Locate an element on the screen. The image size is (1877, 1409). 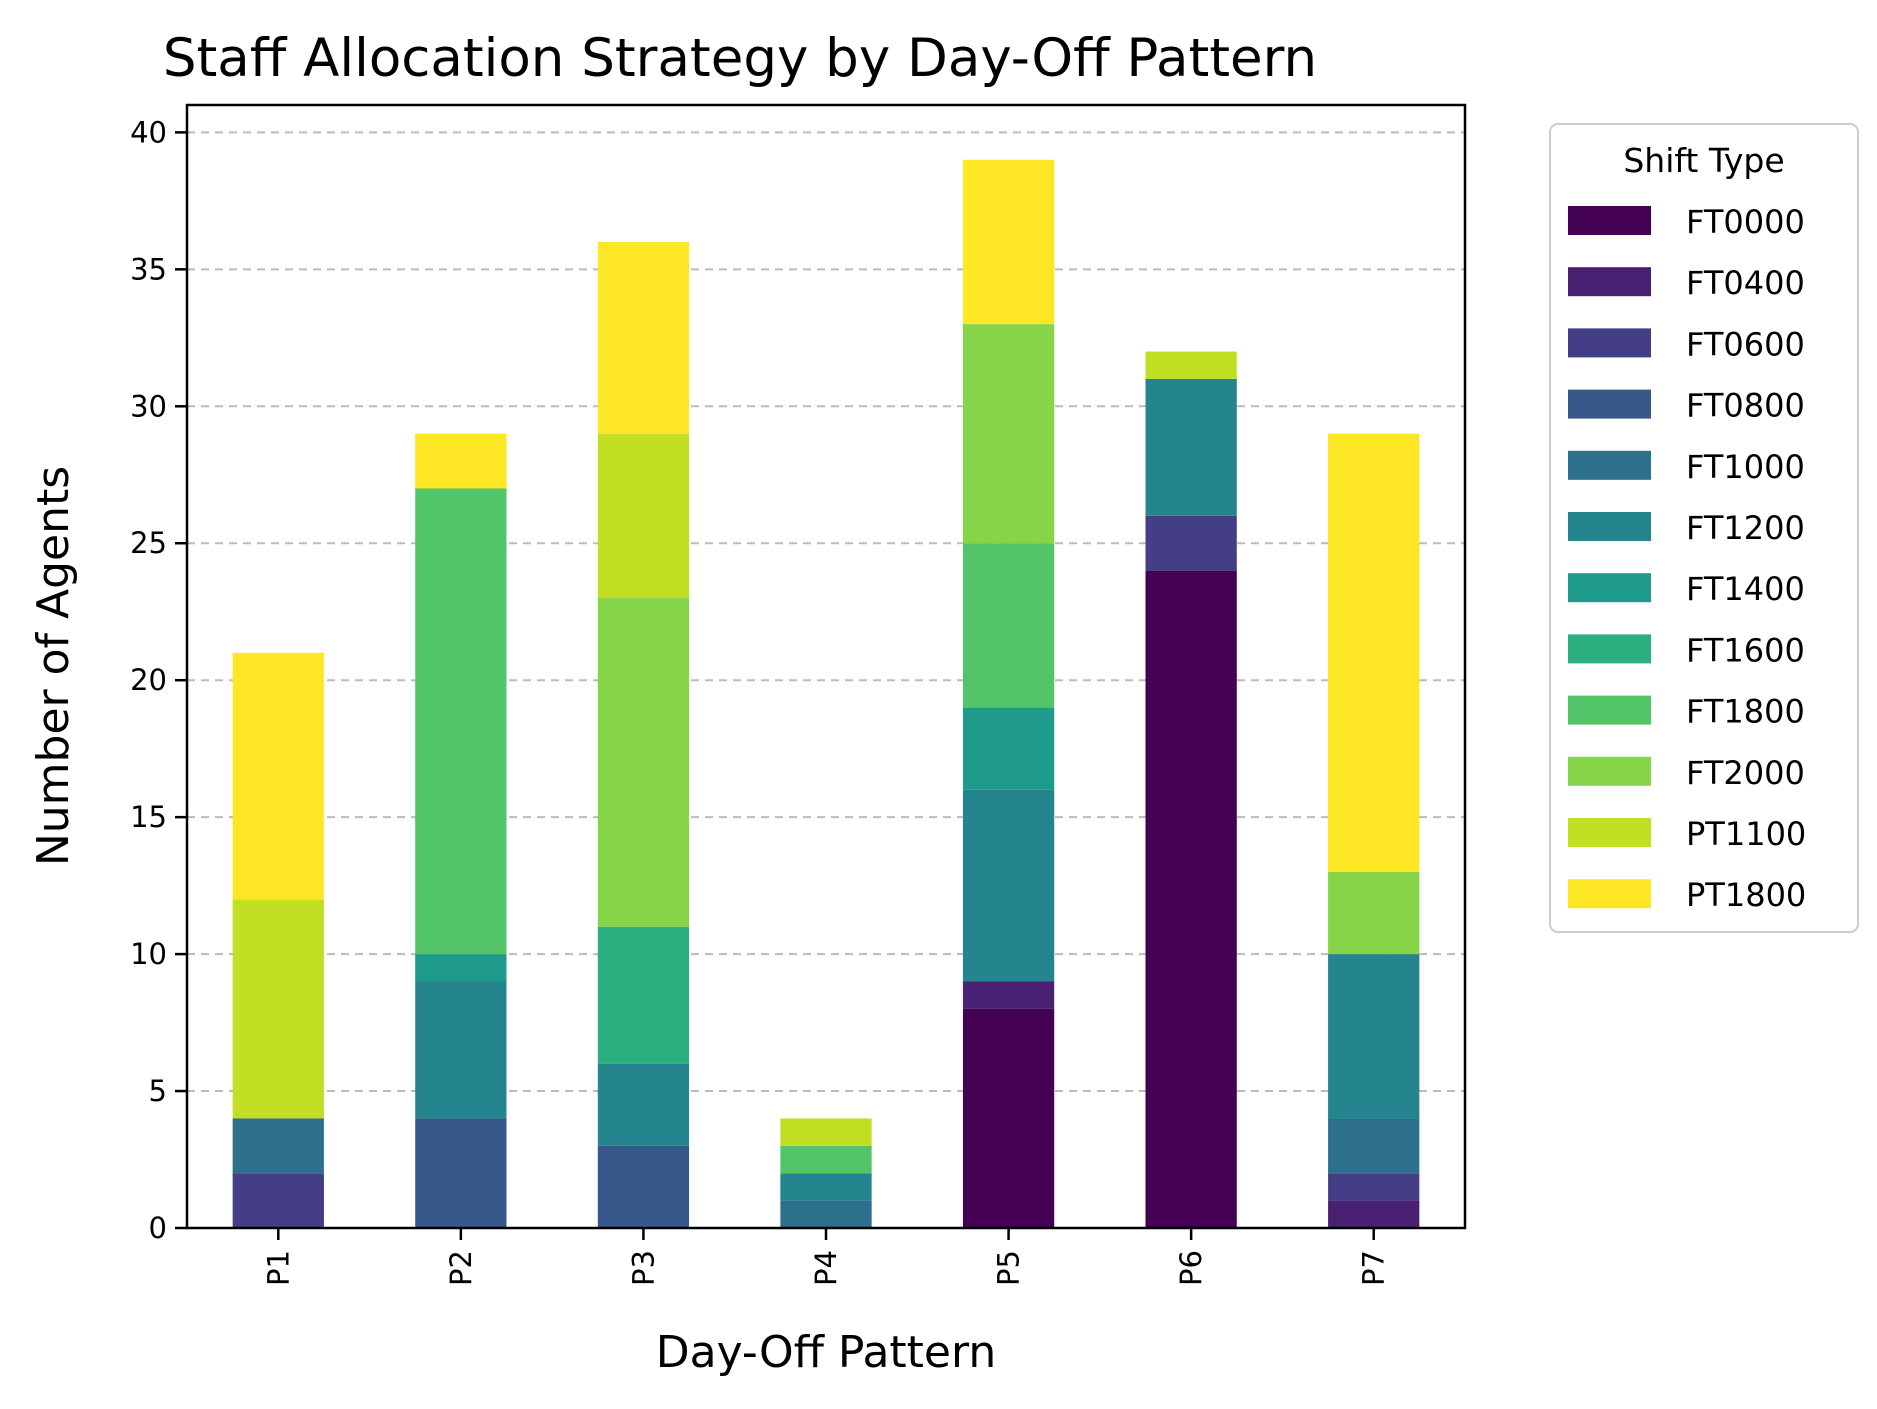
bar-segment-ft1800-p2 is located at coordinates (461, 721).